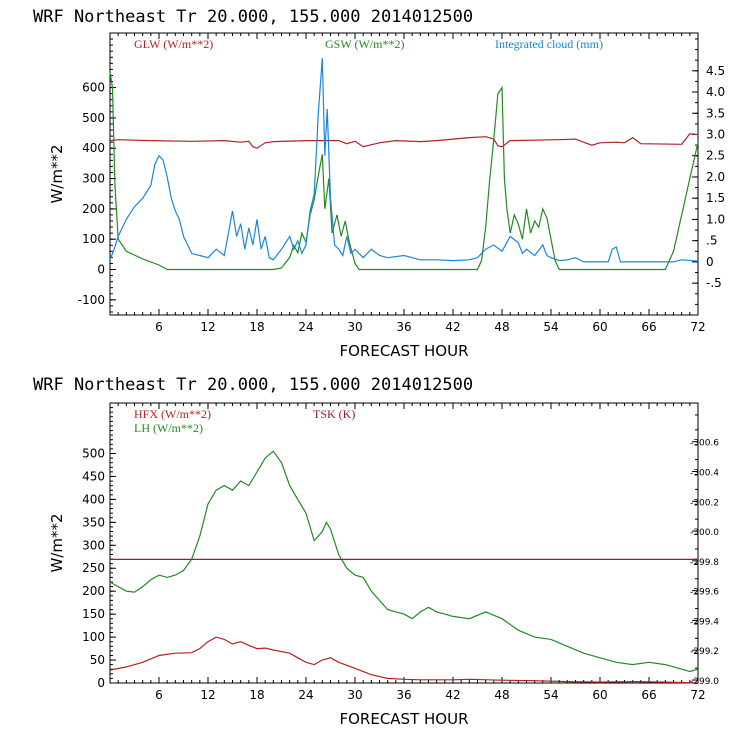 The width and height of the screenshot is (740, 745). Describe the element at coordinates (334, 414) in the screenshot. I see `legend-entry-2: TSK (K)` at that location.